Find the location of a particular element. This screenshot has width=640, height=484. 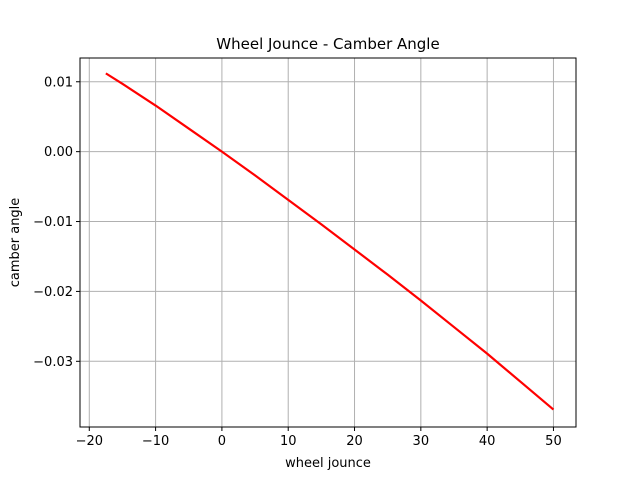

y-tick-label: −0.01 is located at coordinates (53, 222).